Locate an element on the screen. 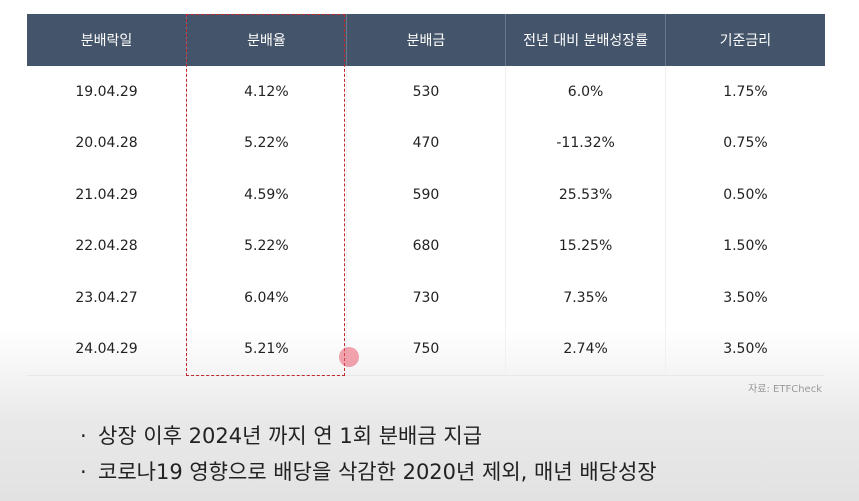 Image resolution: width=859 pixels, height=501 pixels. source-caption: 자료: ETFCheck is located at coordinates (785, 389).